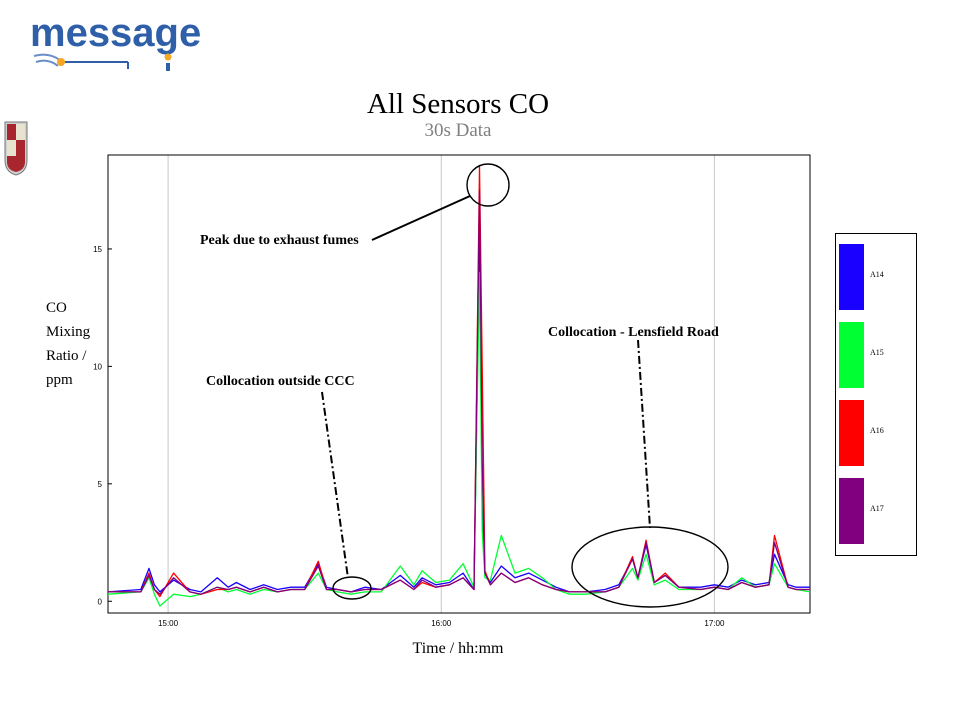 Image resolution: width=960 pixels, height=720 pixels. I want to click on peak-annotation-arrow, so click(421, 218).